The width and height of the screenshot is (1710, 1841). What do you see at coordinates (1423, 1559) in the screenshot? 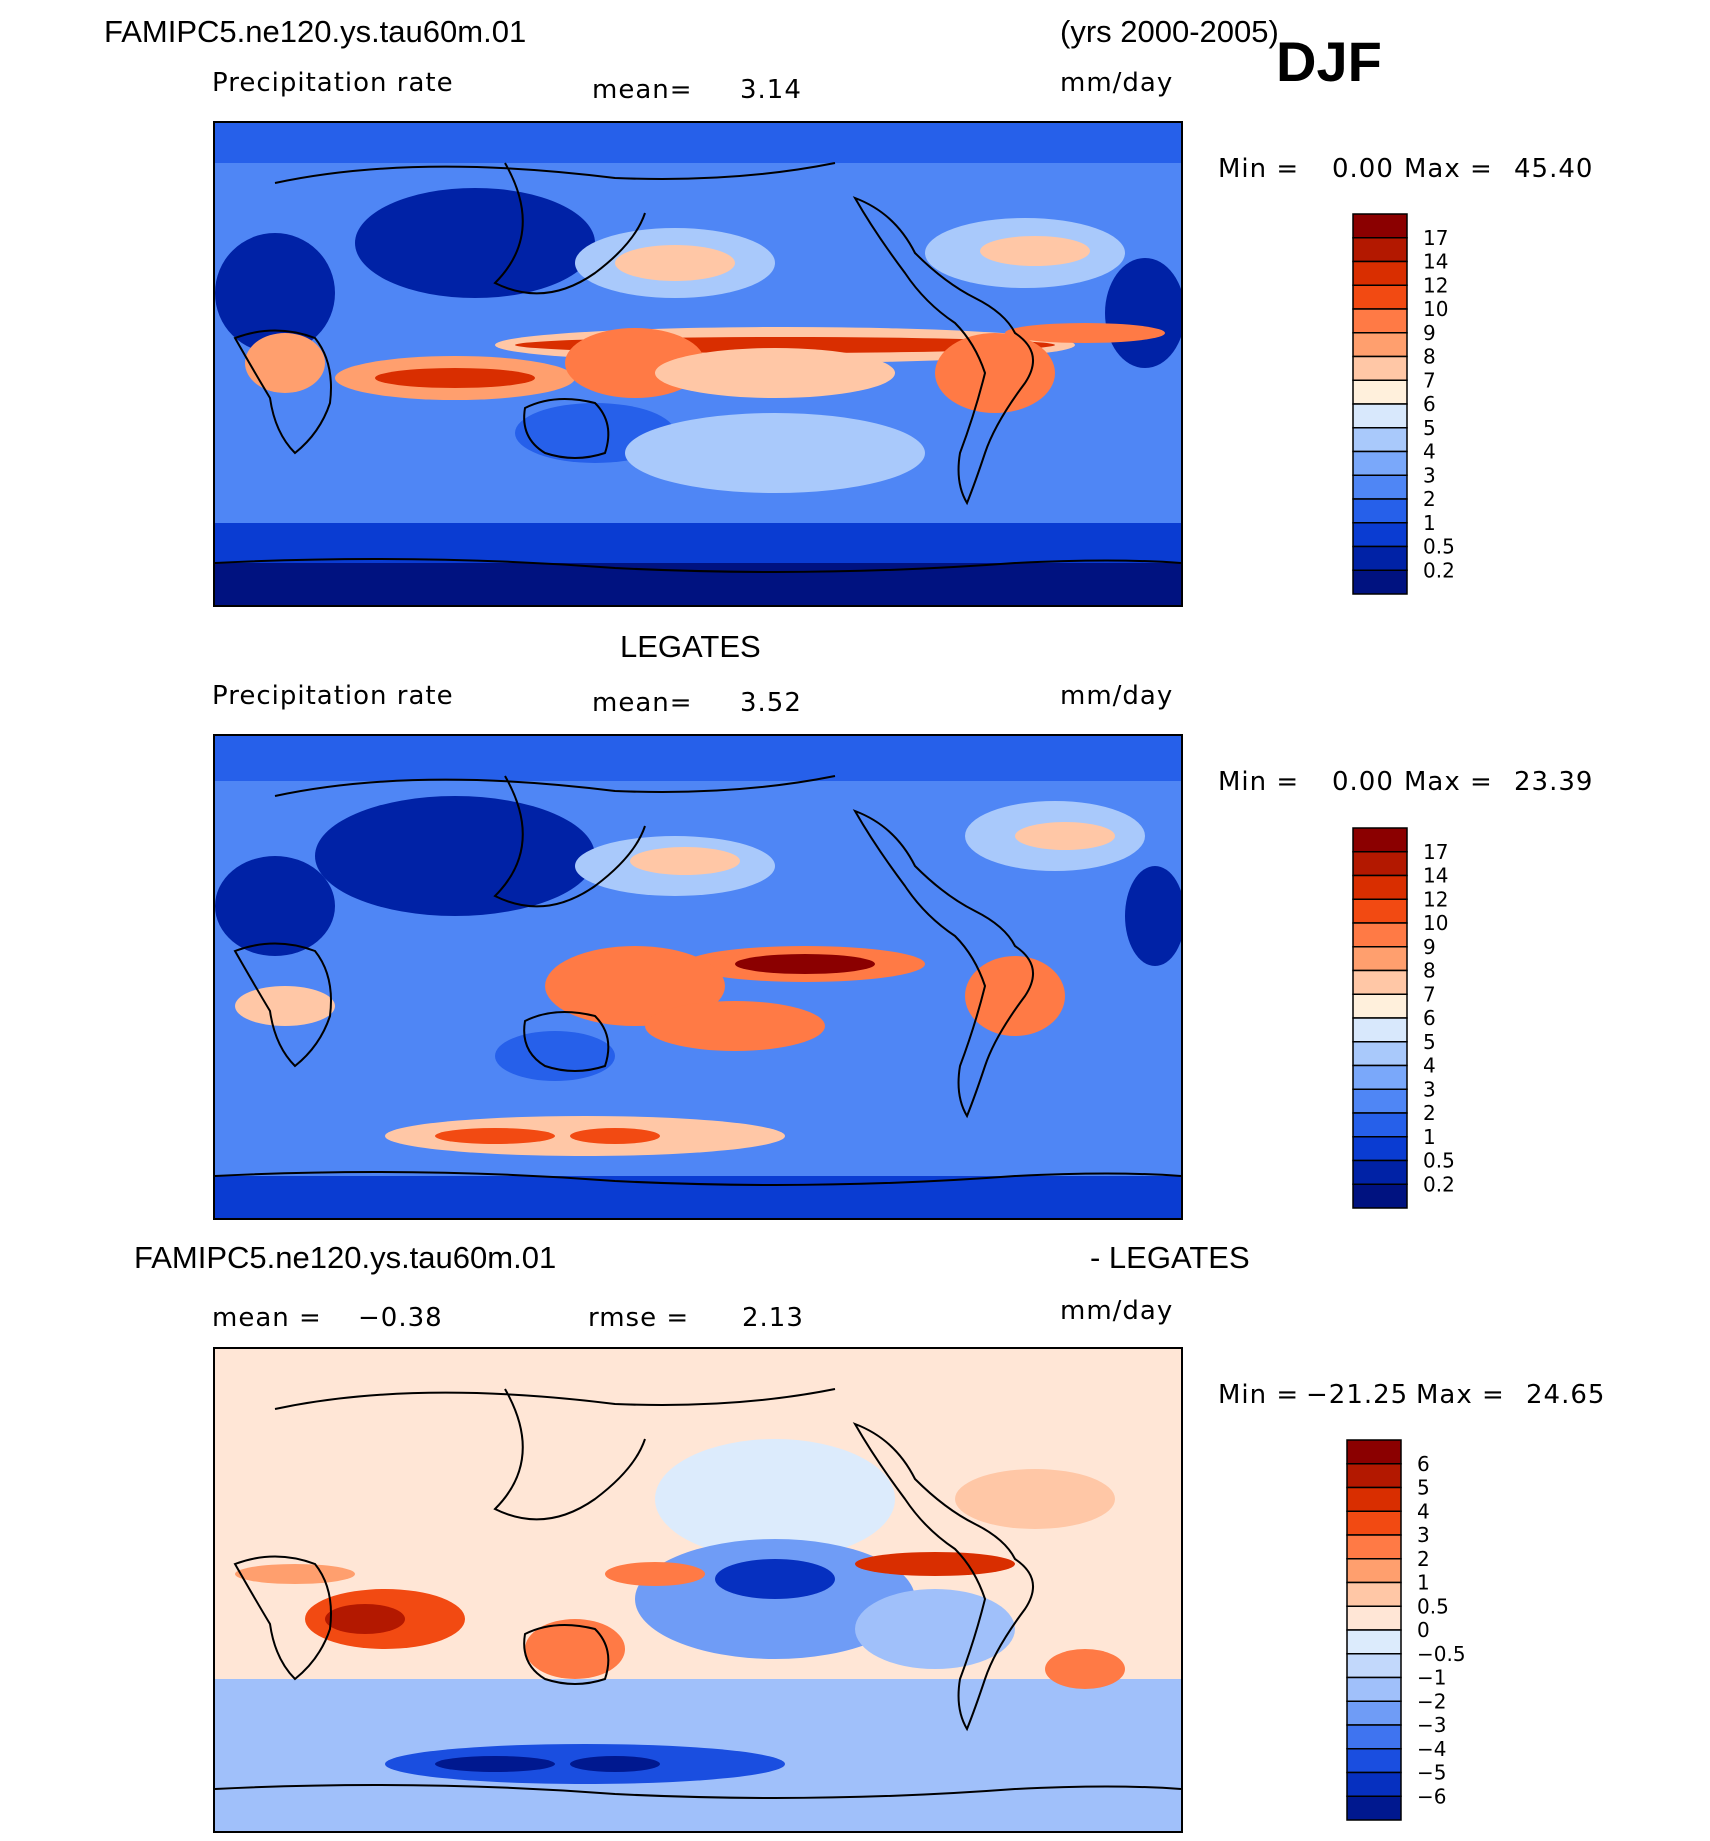
I see `colorbar-tick-label: 2` at bounding box center [1423, 1559].